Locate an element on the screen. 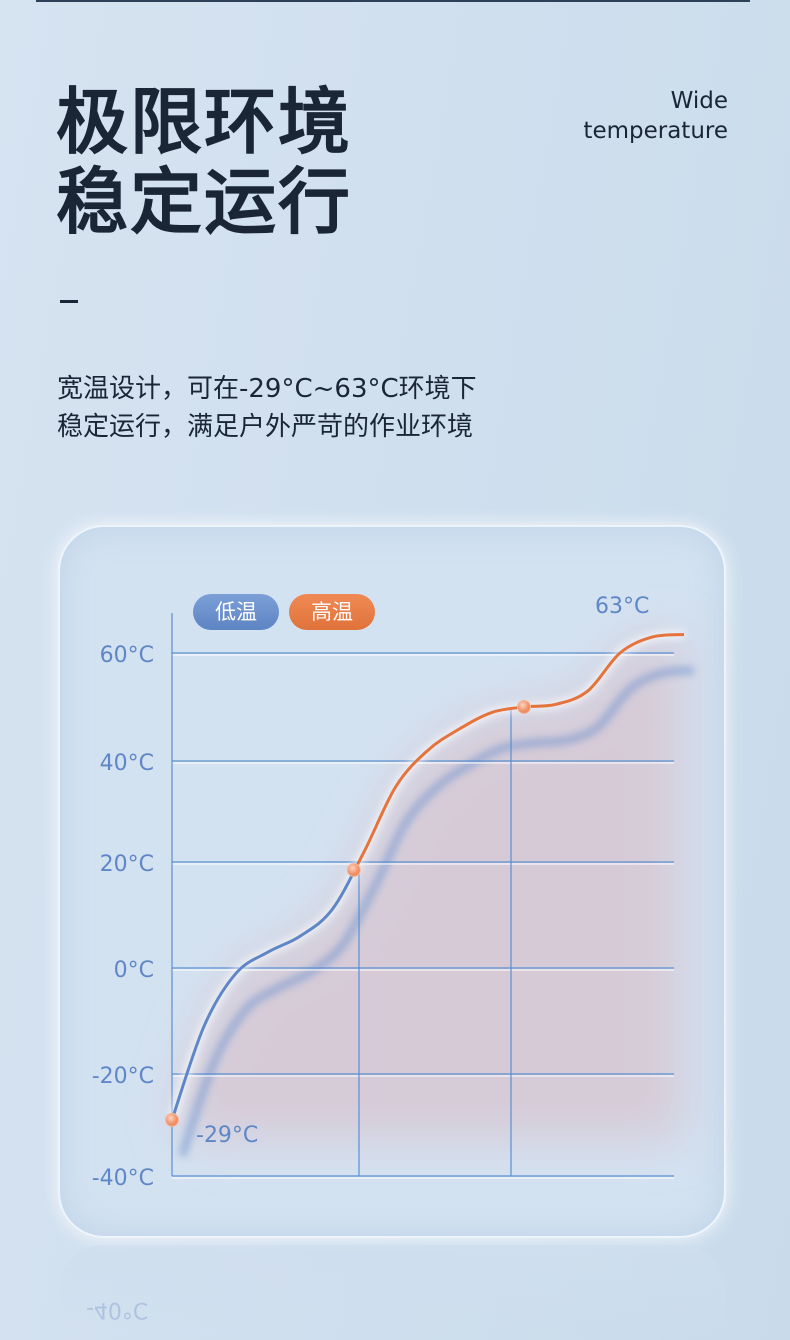  page-title: 极限环境 稳定运行 is located at coordinates (204, 162).